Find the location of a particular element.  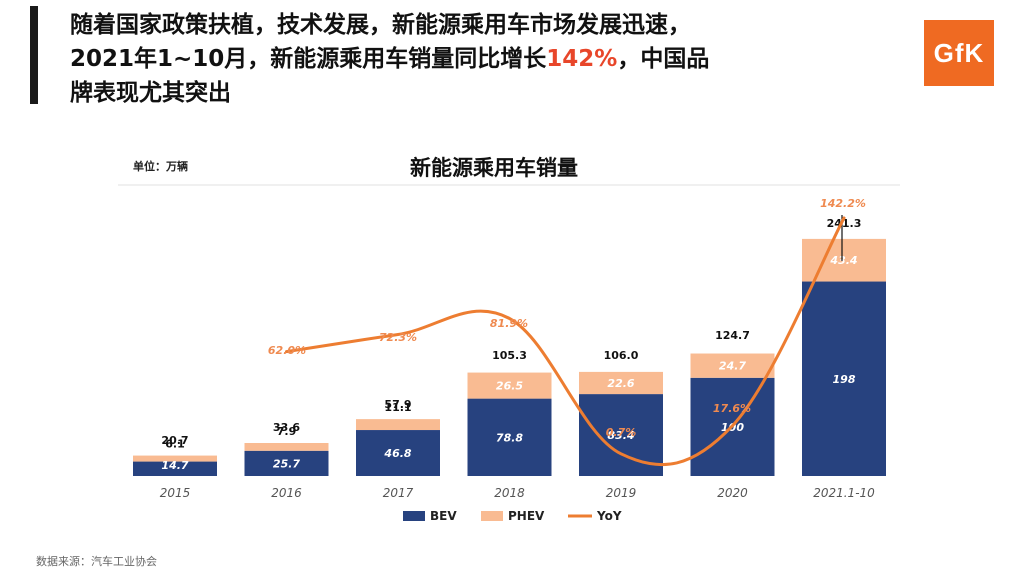

total-value-label: 241.3 is located at coordinates (844, 223).